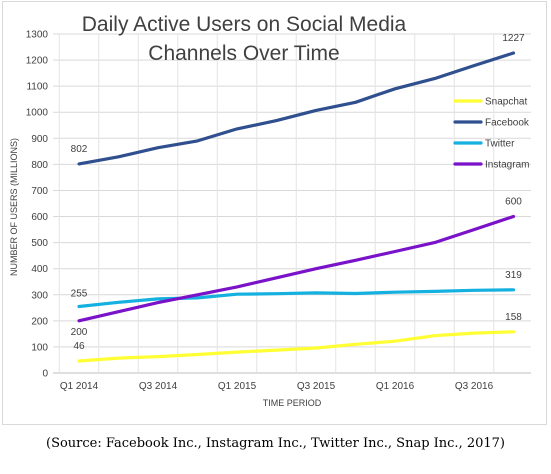  I want to click on chart-title-line-2: Channels Over Time, so click(243, 53).